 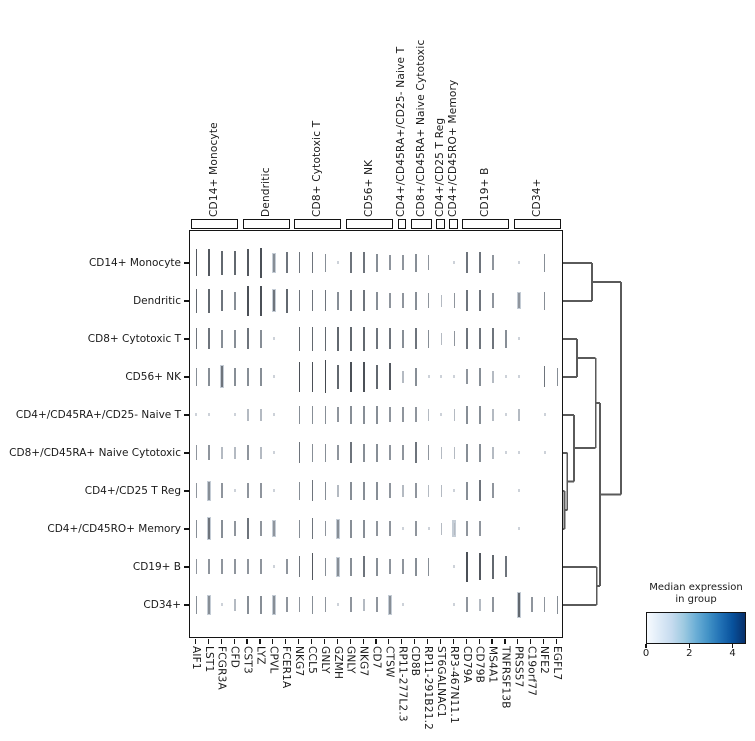 I want to click on row-label: CD14+ Monocyte, so click(x=134, y=263).